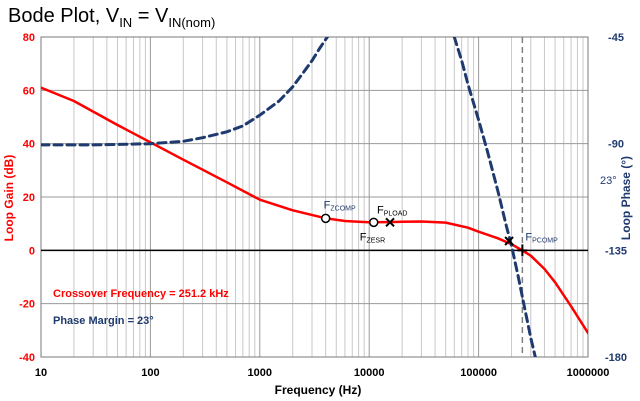 The width and height of the screenshot is (640, 401). What do you see at coordinates (616, 358) in the screenshot?
I see `y-right-tick-label: -180` at bounding box center [616, 358].